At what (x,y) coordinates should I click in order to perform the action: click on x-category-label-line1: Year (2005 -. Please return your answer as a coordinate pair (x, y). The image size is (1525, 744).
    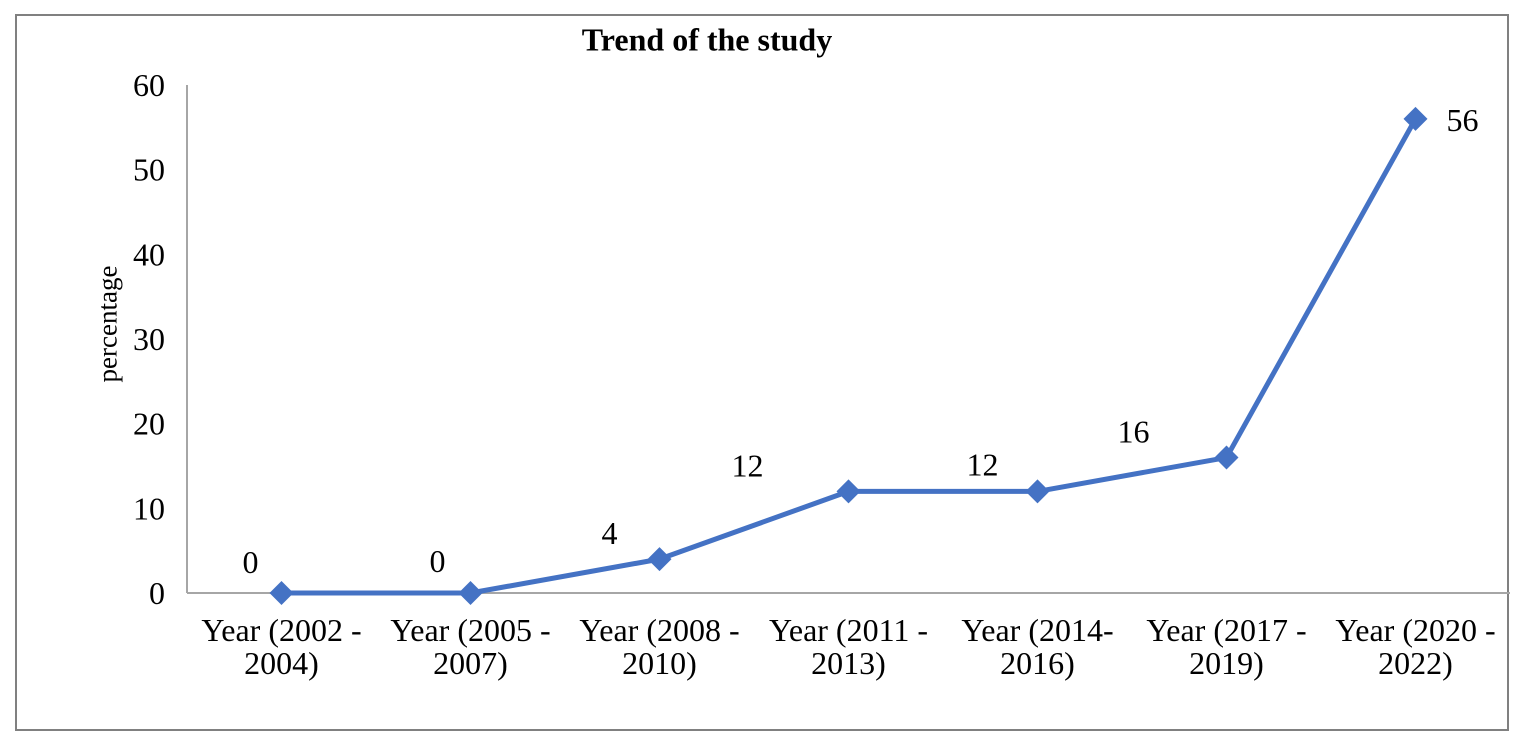
    Looking at the image, I should click on (470, 630).